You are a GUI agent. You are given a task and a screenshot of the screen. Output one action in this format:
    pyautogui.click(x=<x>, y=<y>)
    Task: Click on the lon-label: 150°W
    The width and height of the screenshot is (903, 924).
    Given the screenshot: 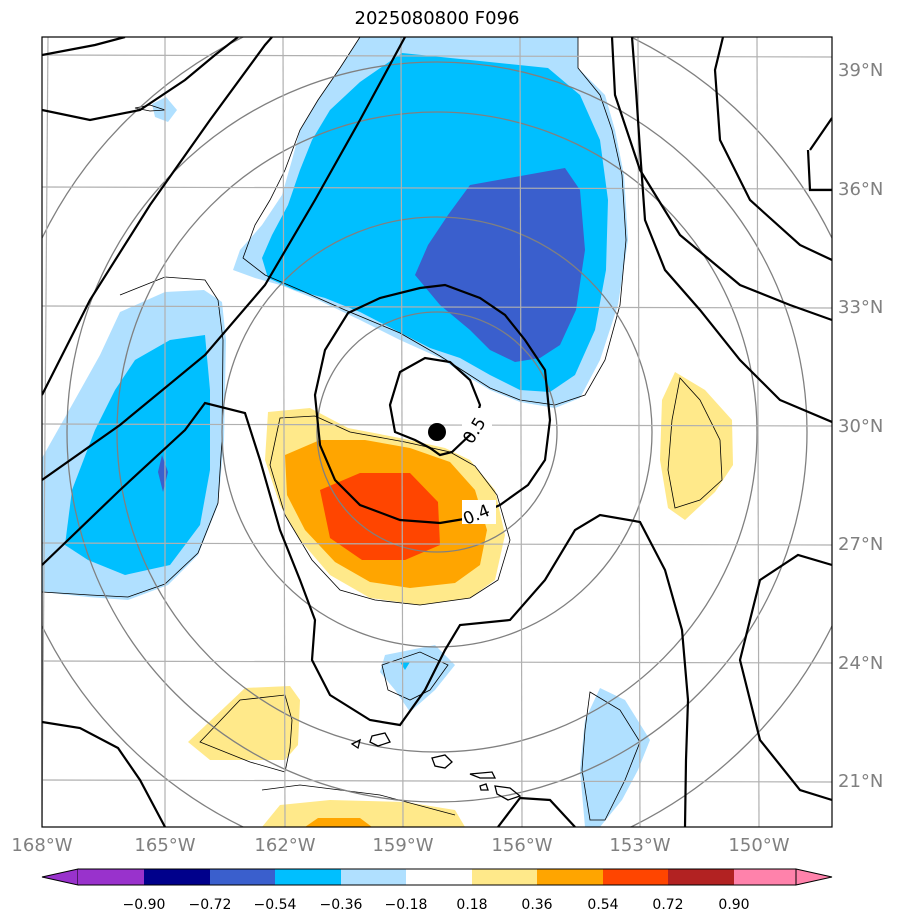 What is the action you would take?
    pyautogui.click(x=758, y=845)
    